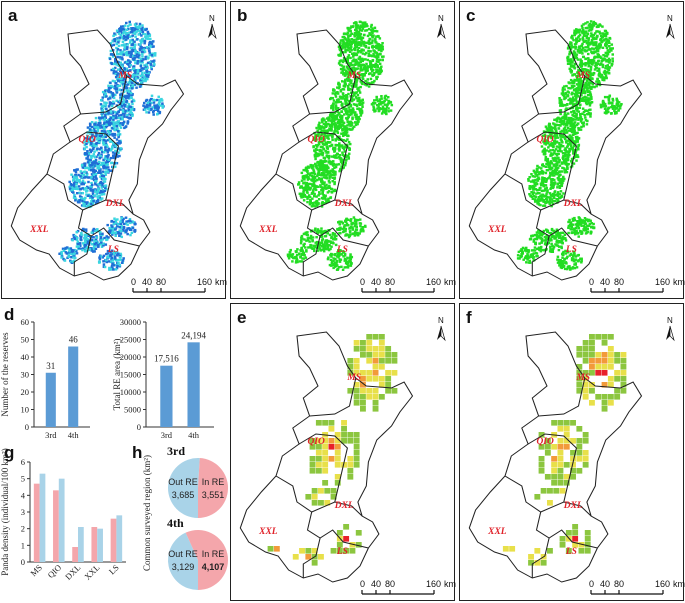 Image resolution: width=685 pixels, height=603 pixels. What do you see at coordinates (242, 317) in the screenshot?
I see `panel-label: e` at bounding box center [242, 317].